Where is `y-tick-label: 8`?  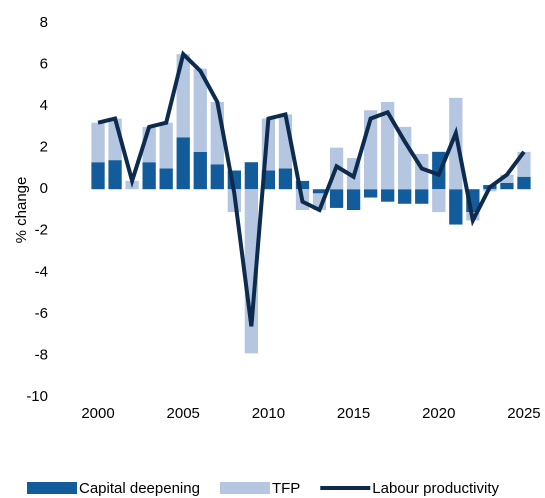 y-tick-label: 8 is located at coordinates (44, 22).